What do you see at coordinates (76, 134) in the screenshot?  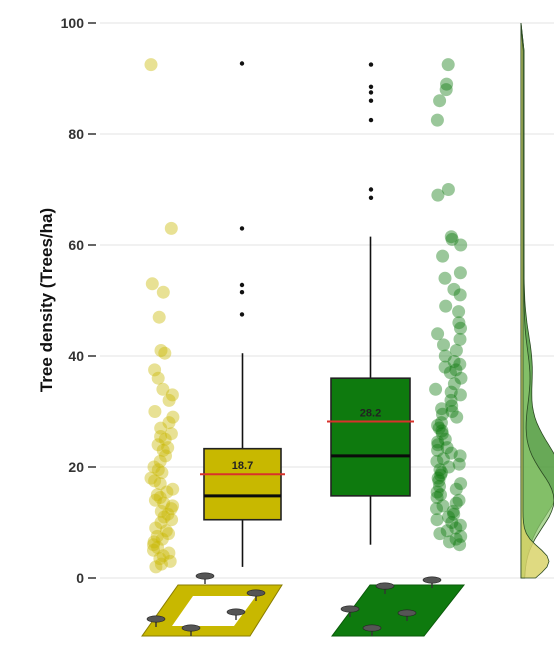 I see `tick-label-80: 80` at bounding box center [76, 134].